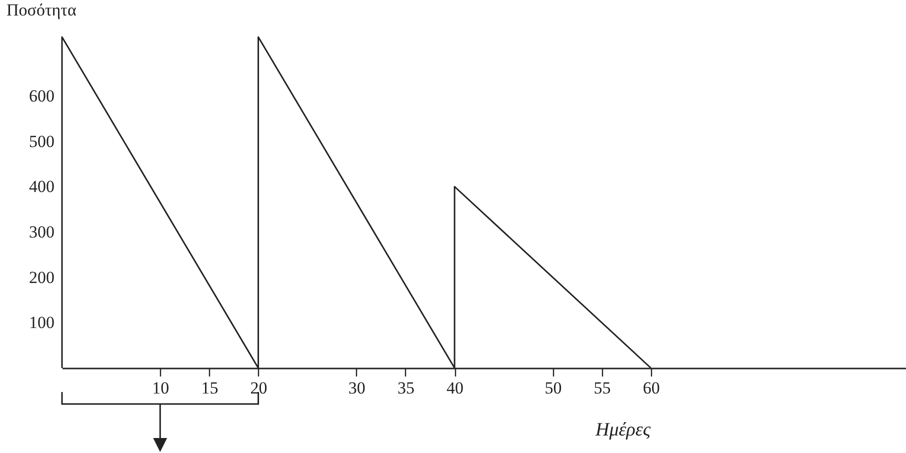 Image resolution: width=906 pixels, height=453 pixels. What do you see at coordinates (41, 186) in the screenshot?
I see `y-tick-label: 400` at bounding box center [41, 186].